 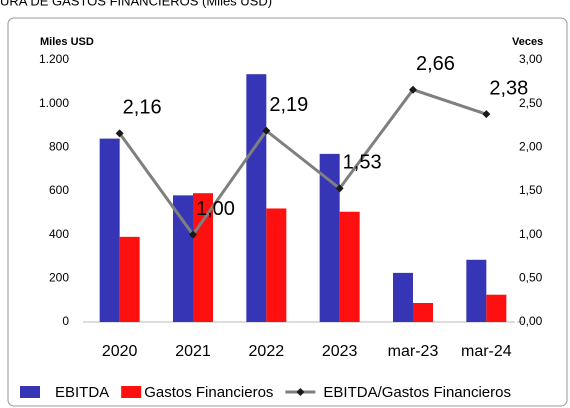 I want to click on data-label: 2,16, so click(x=142, y=108).